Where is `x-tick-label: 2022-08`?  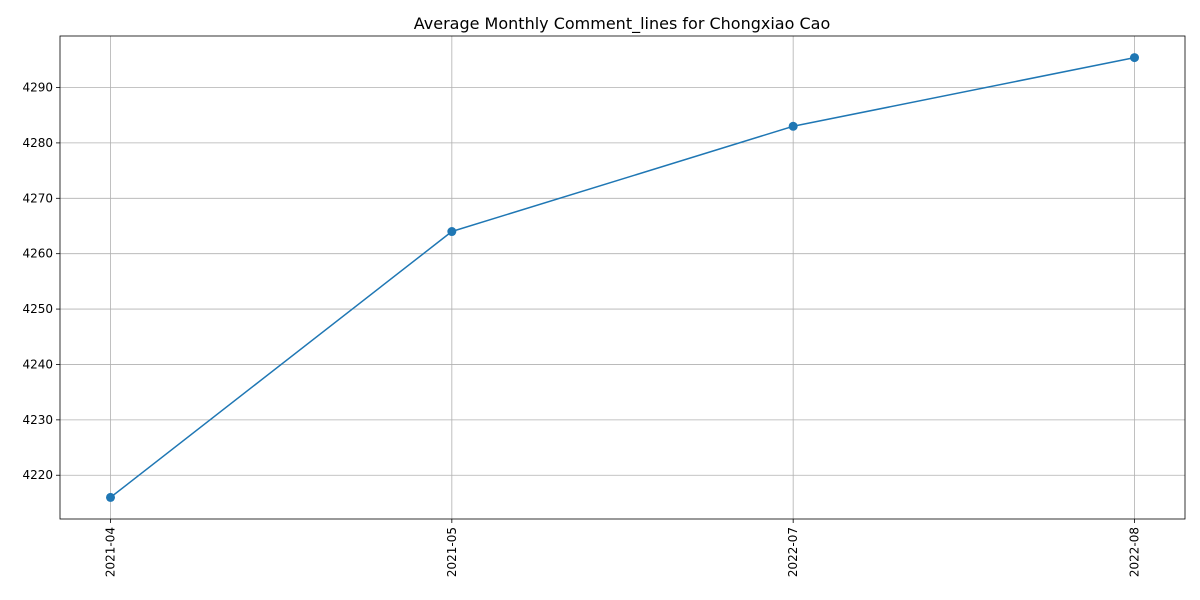 x-tick-label: 2022-08 is located at coordinates (1135, 552).